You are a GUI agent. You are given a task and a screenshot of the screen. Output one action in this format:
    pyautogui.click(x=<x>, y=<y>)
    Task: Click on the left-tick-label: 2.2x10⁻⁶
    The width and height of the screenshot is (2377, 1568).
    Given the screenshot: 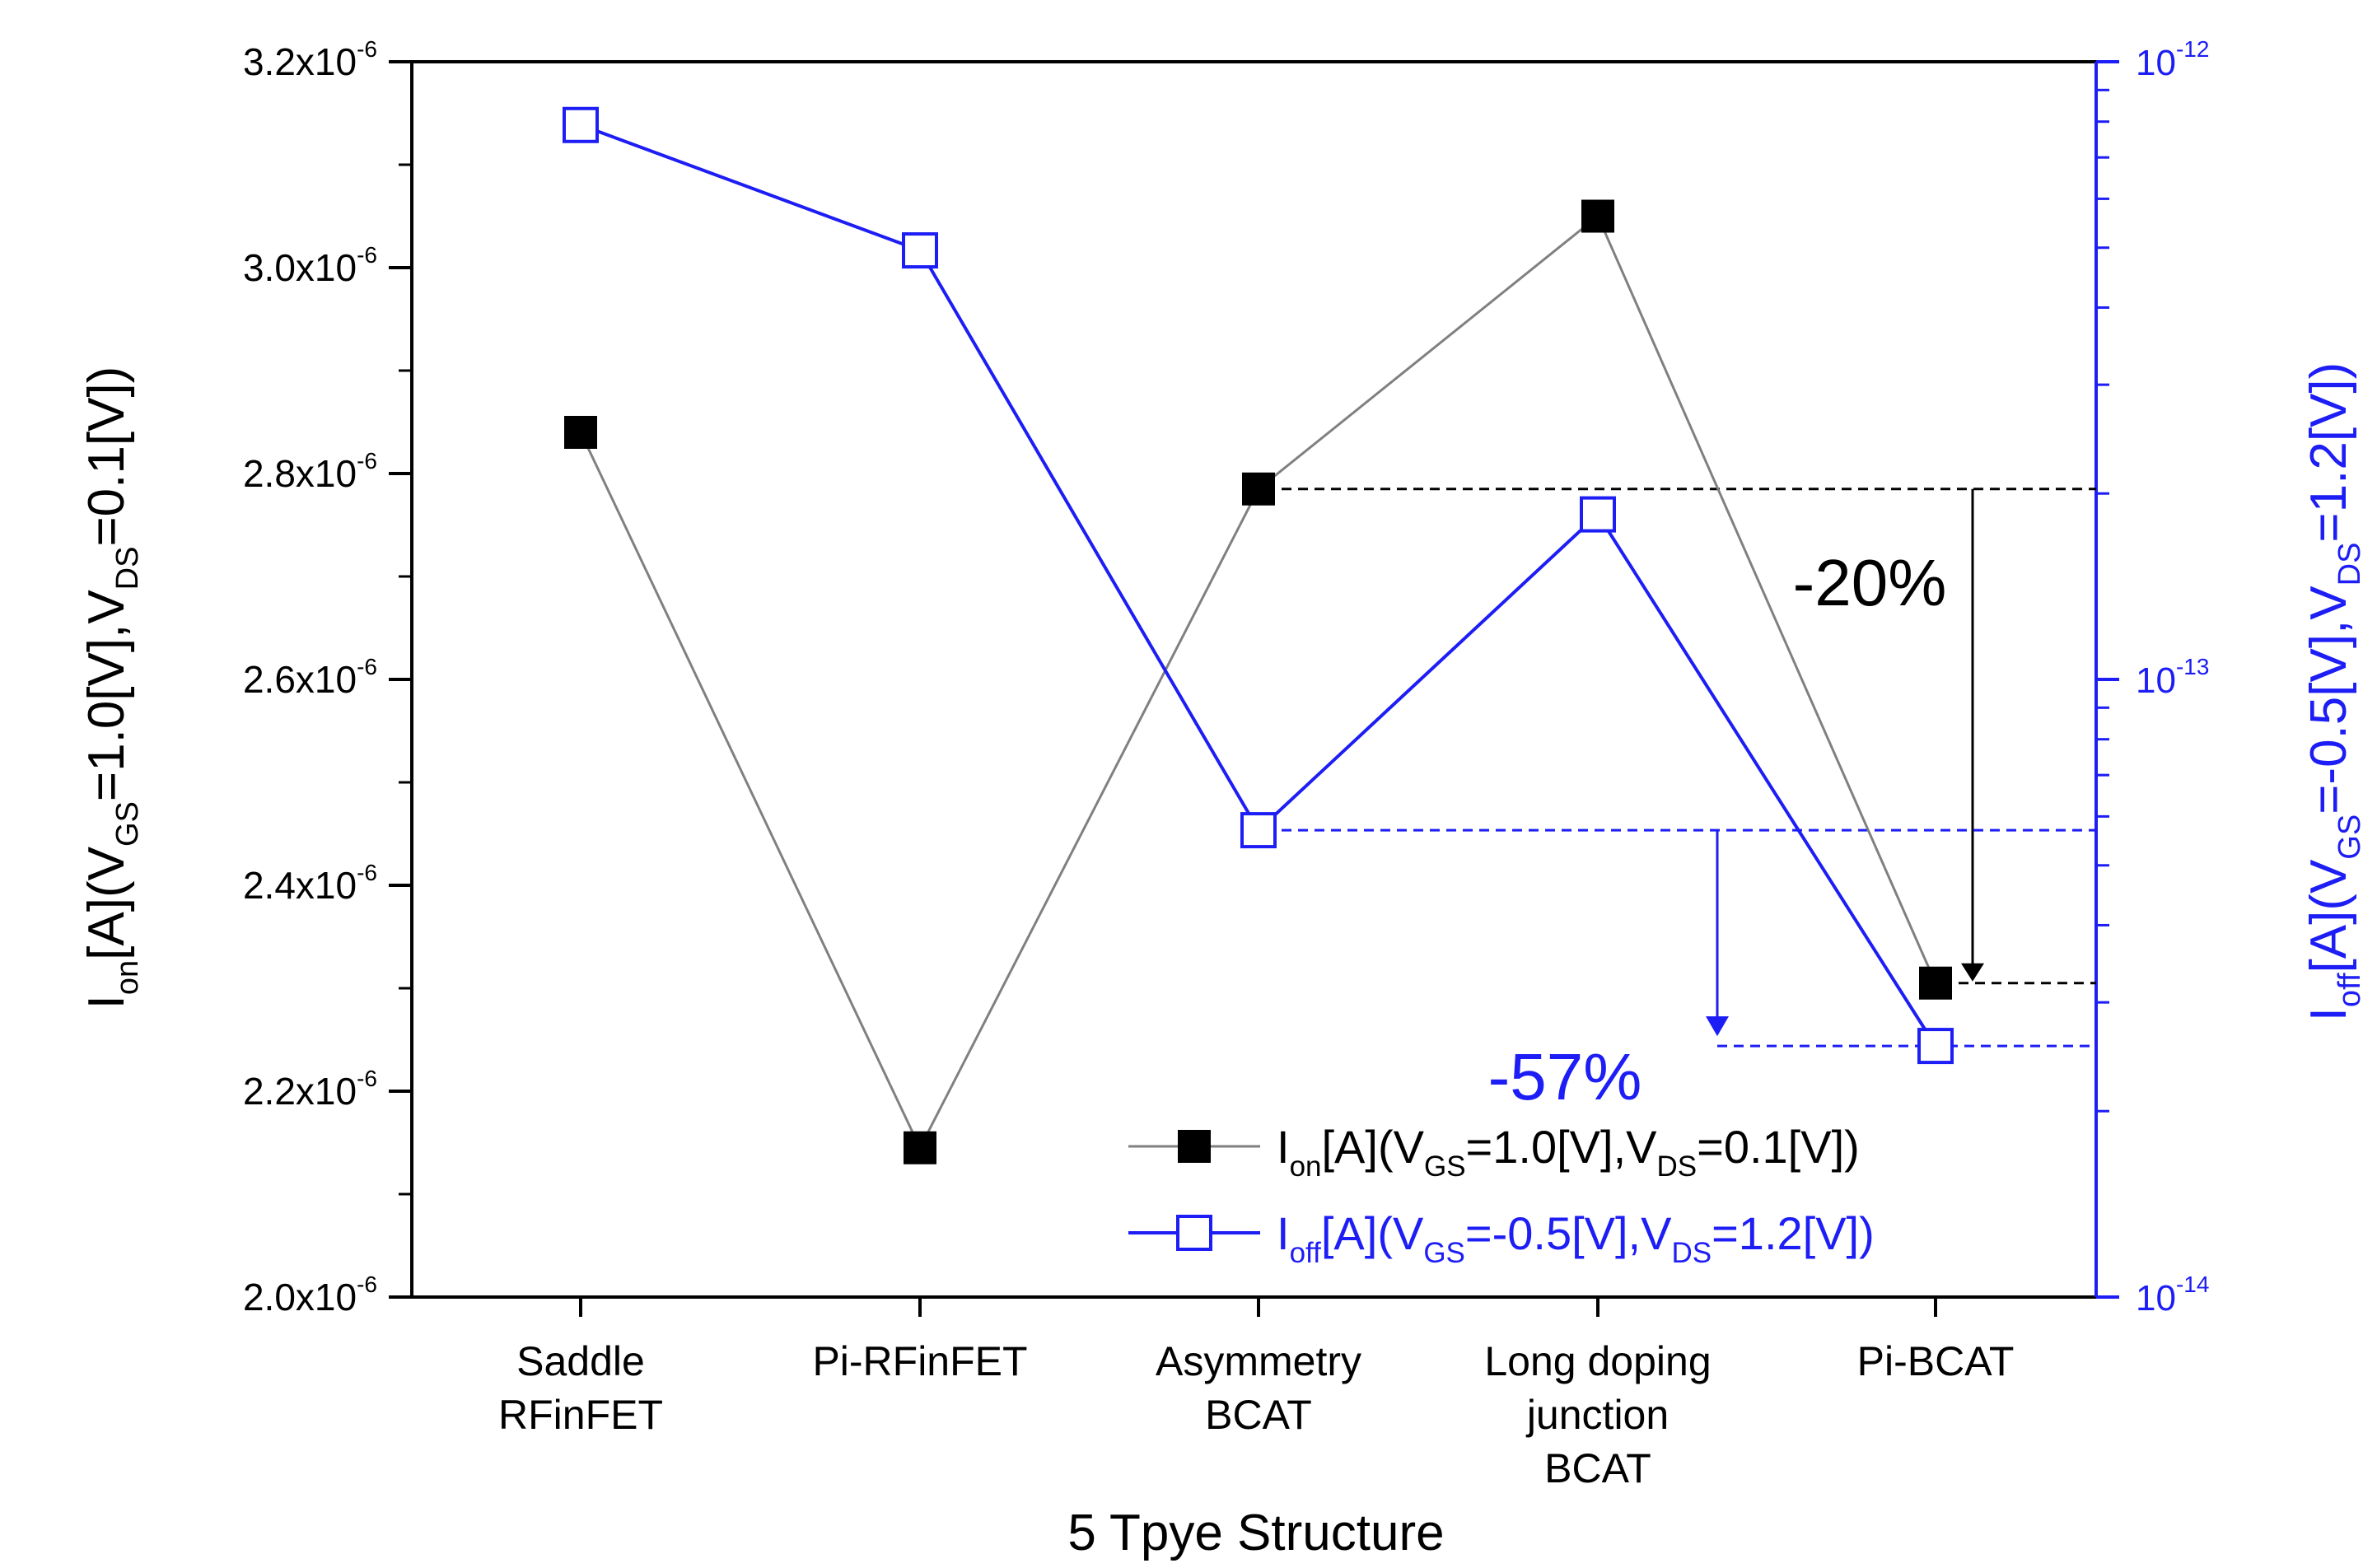 What is the action you would take?
    pyautogui.click(x=310, y=1089)
    